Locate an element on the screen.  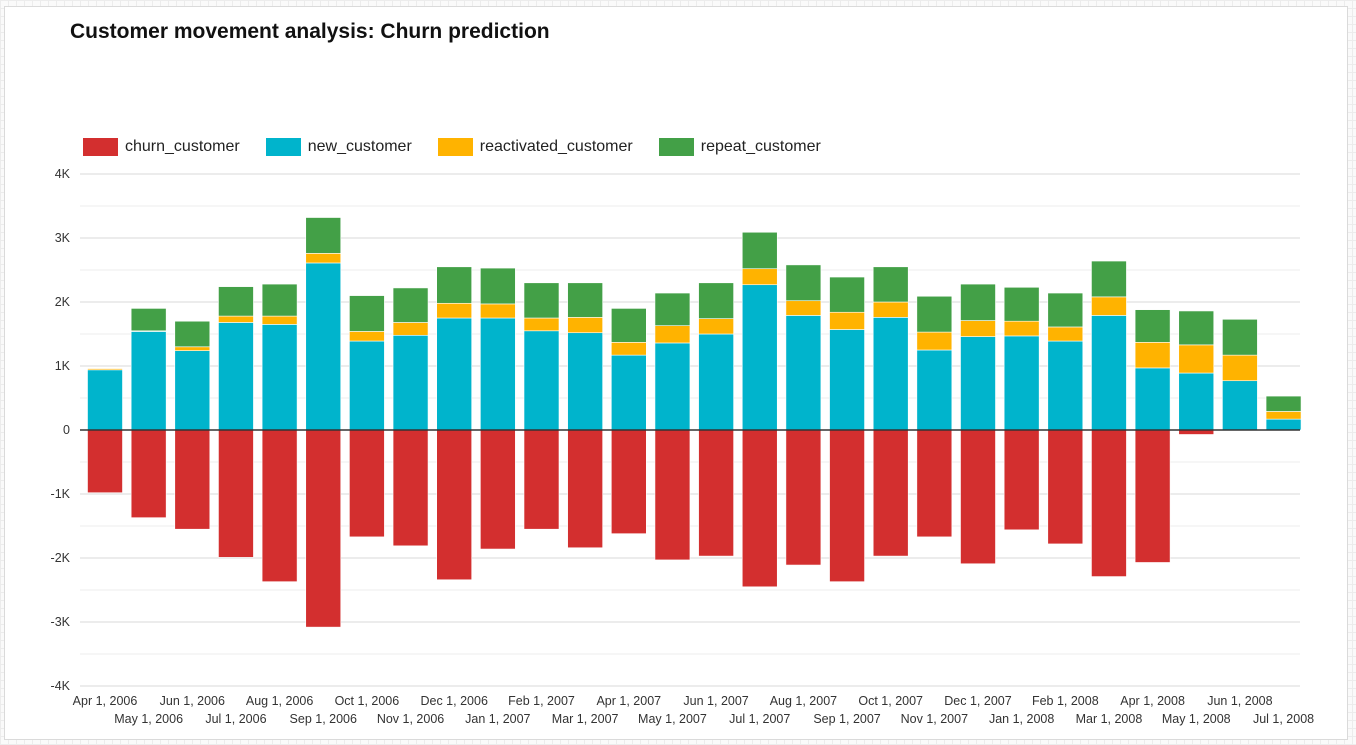
bar-churn-customer-jul-1-2006 is located at coordinates (236, 493).